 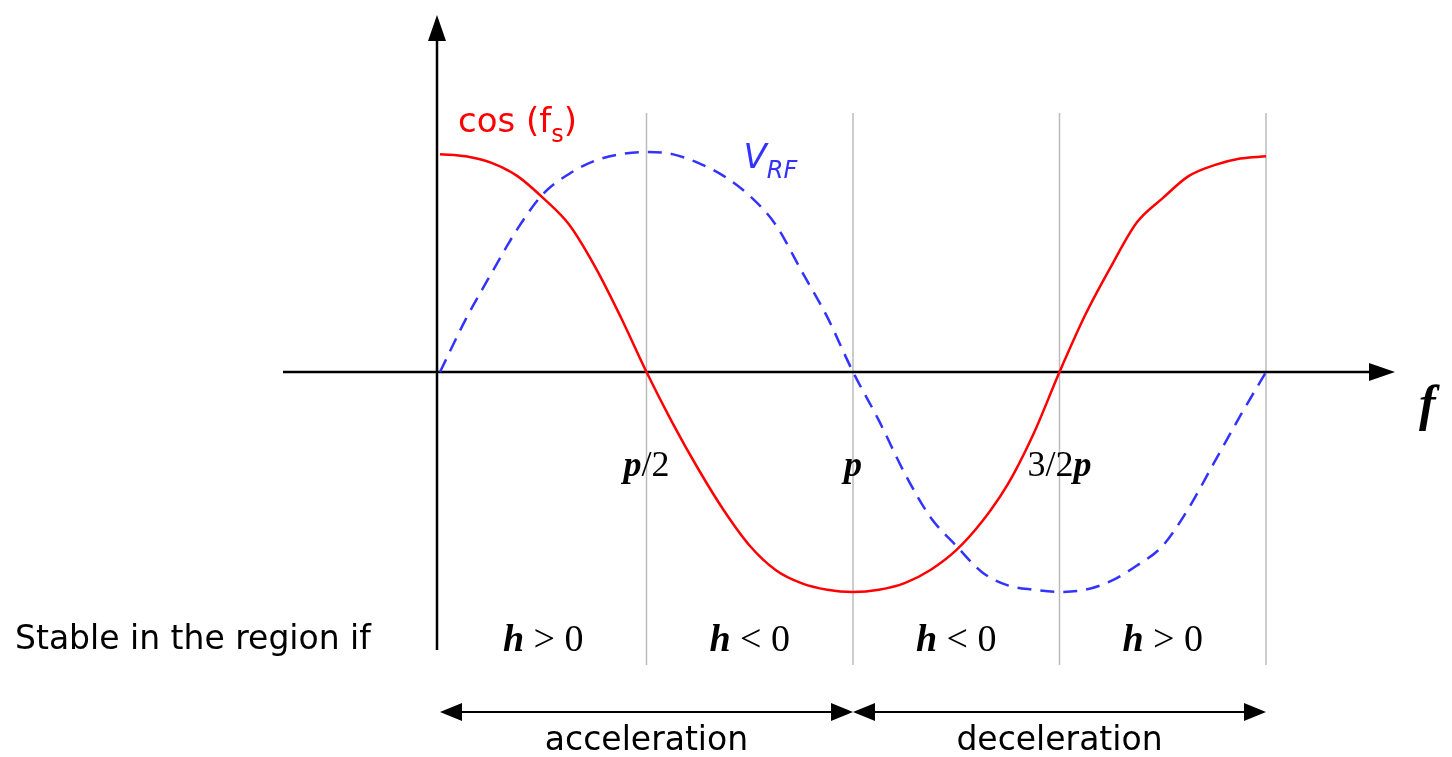 What do you see at coordinates (194, 637) in the screenshot?
I see `text: Stable in the region if` at bounding box center [194, 637].